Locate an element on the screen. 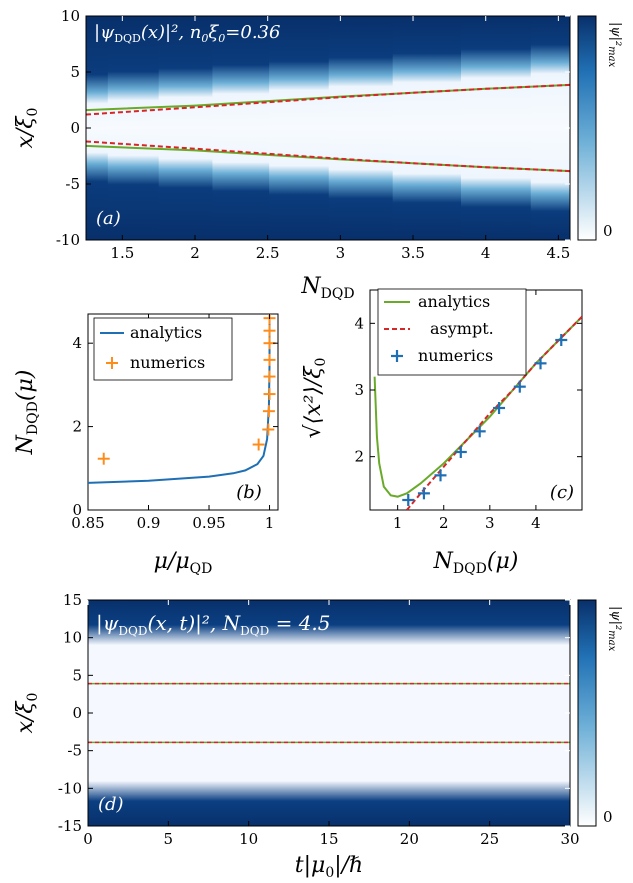 Image resolution: width=633 pixels, height=883 pixels. panel-b-legend: analytics numerics is located at coordinates (163, 349).